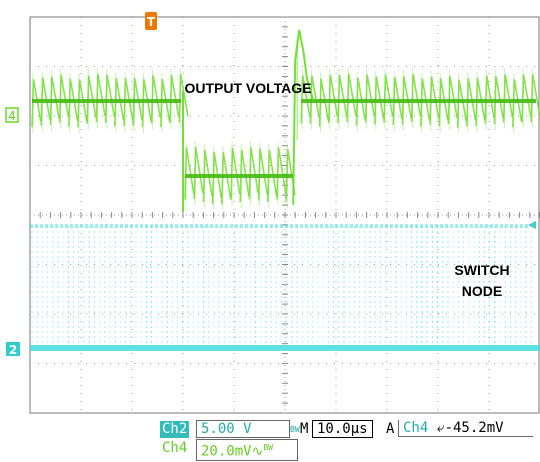 The image size is (540, 462). I want to click on ch4-marker: 4, so click(12, 115).